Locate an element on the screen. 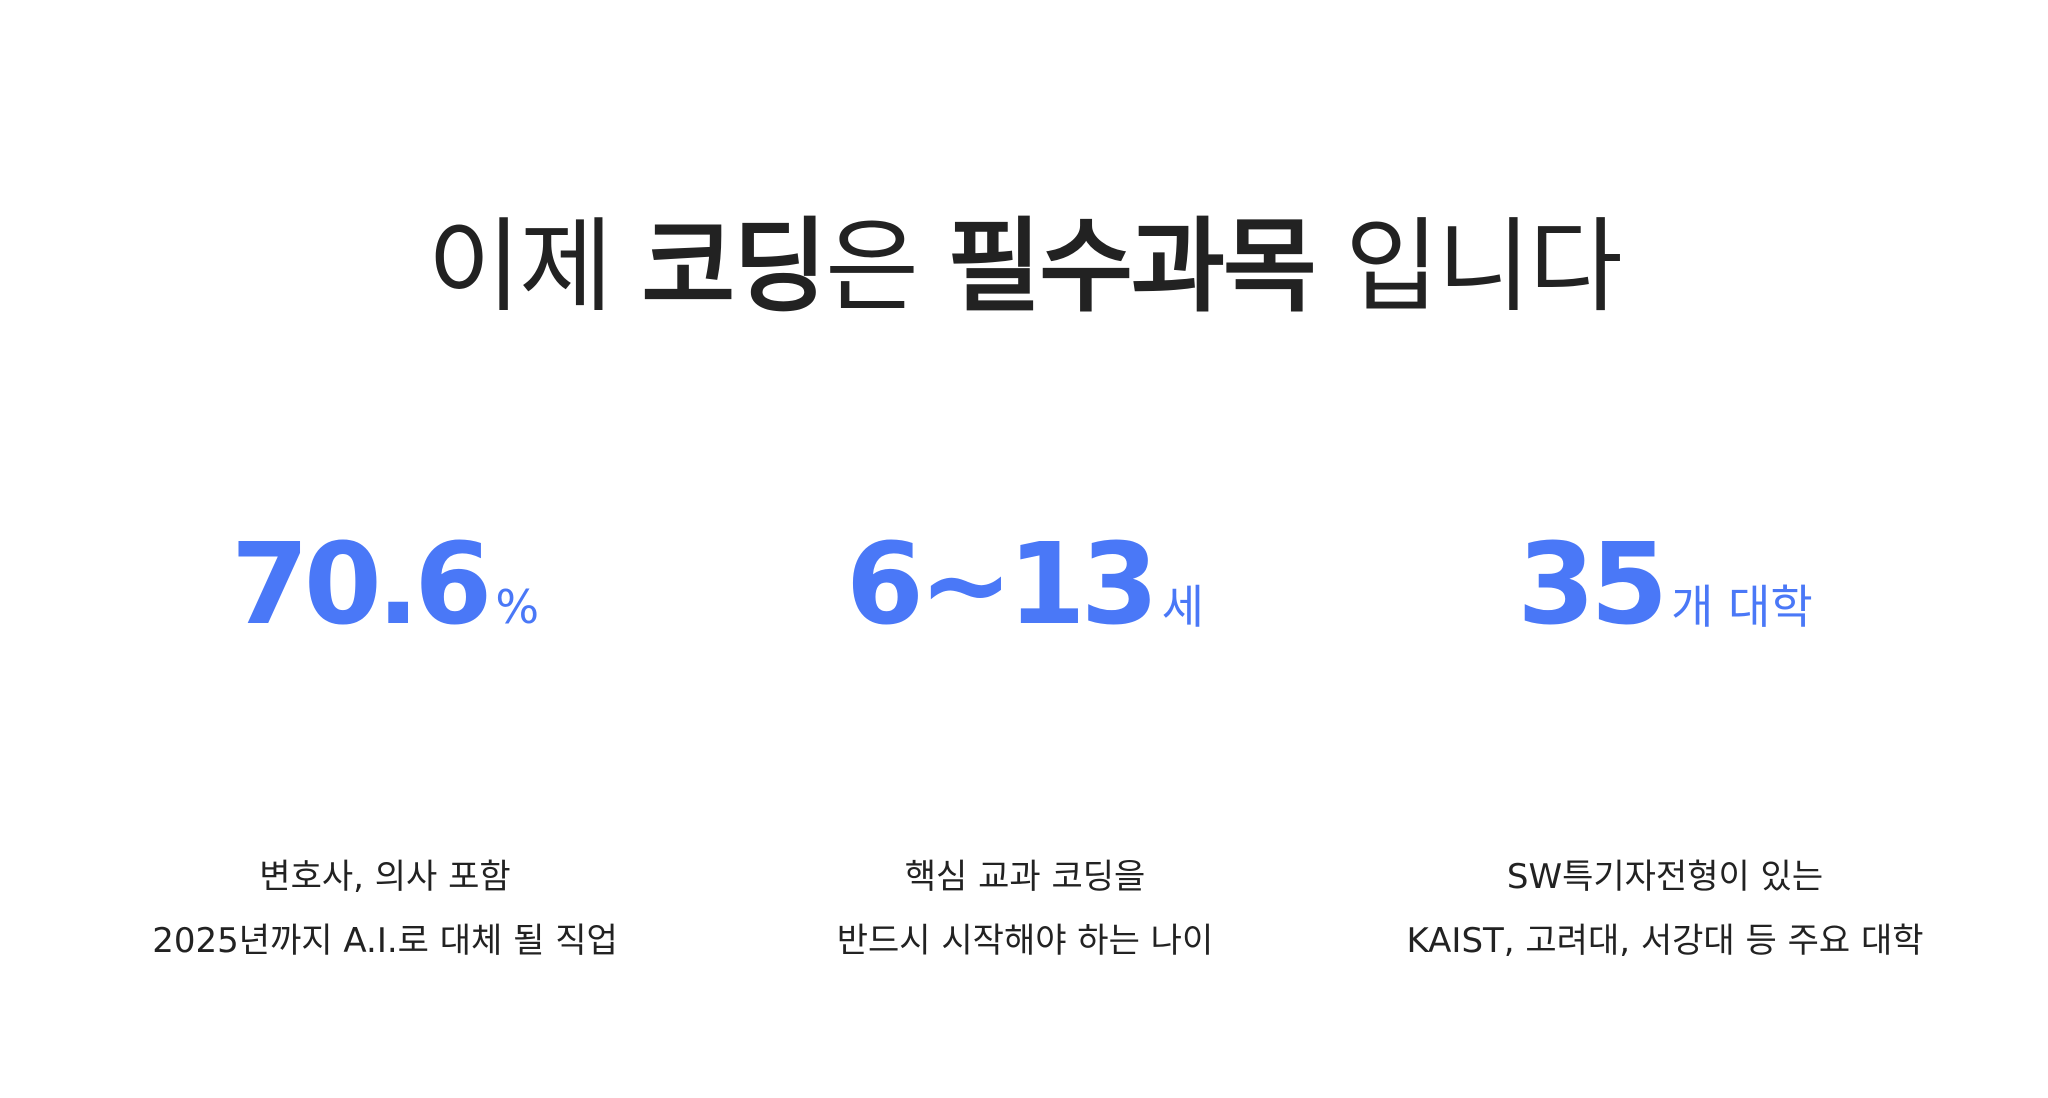 The width and height of the screenshot is (2048, 1098). stat-unit: 개 대학 is located at coordinates (1742, 607).